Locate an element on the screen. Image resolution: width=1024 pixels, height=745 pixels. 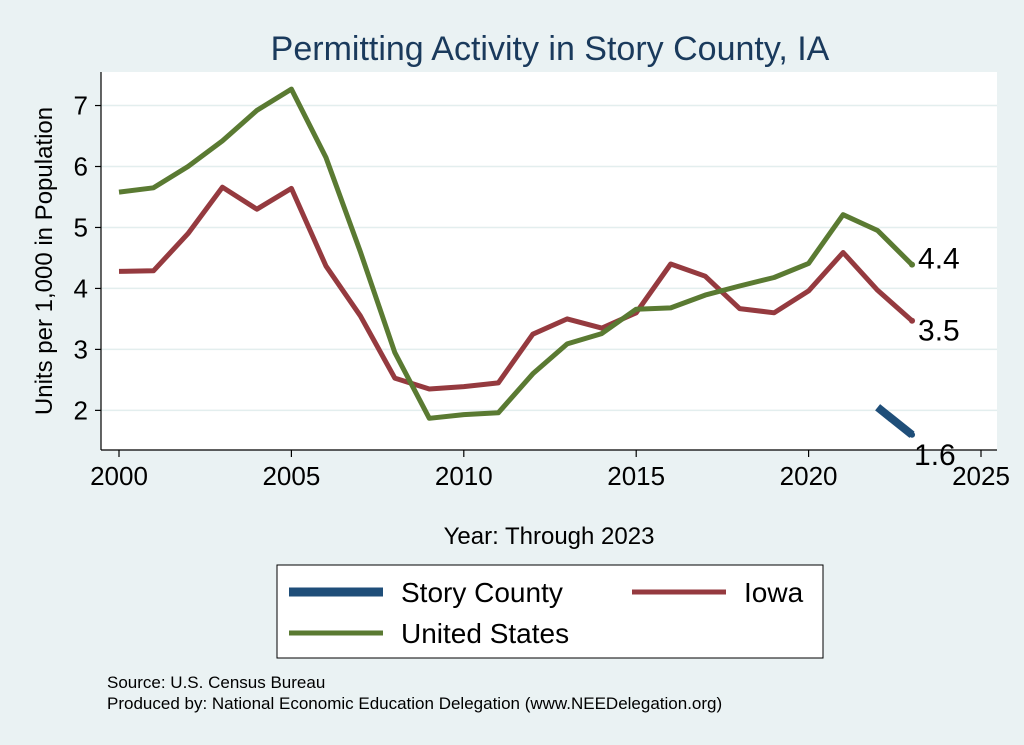
legend-box is located at coordinates (550, 611).